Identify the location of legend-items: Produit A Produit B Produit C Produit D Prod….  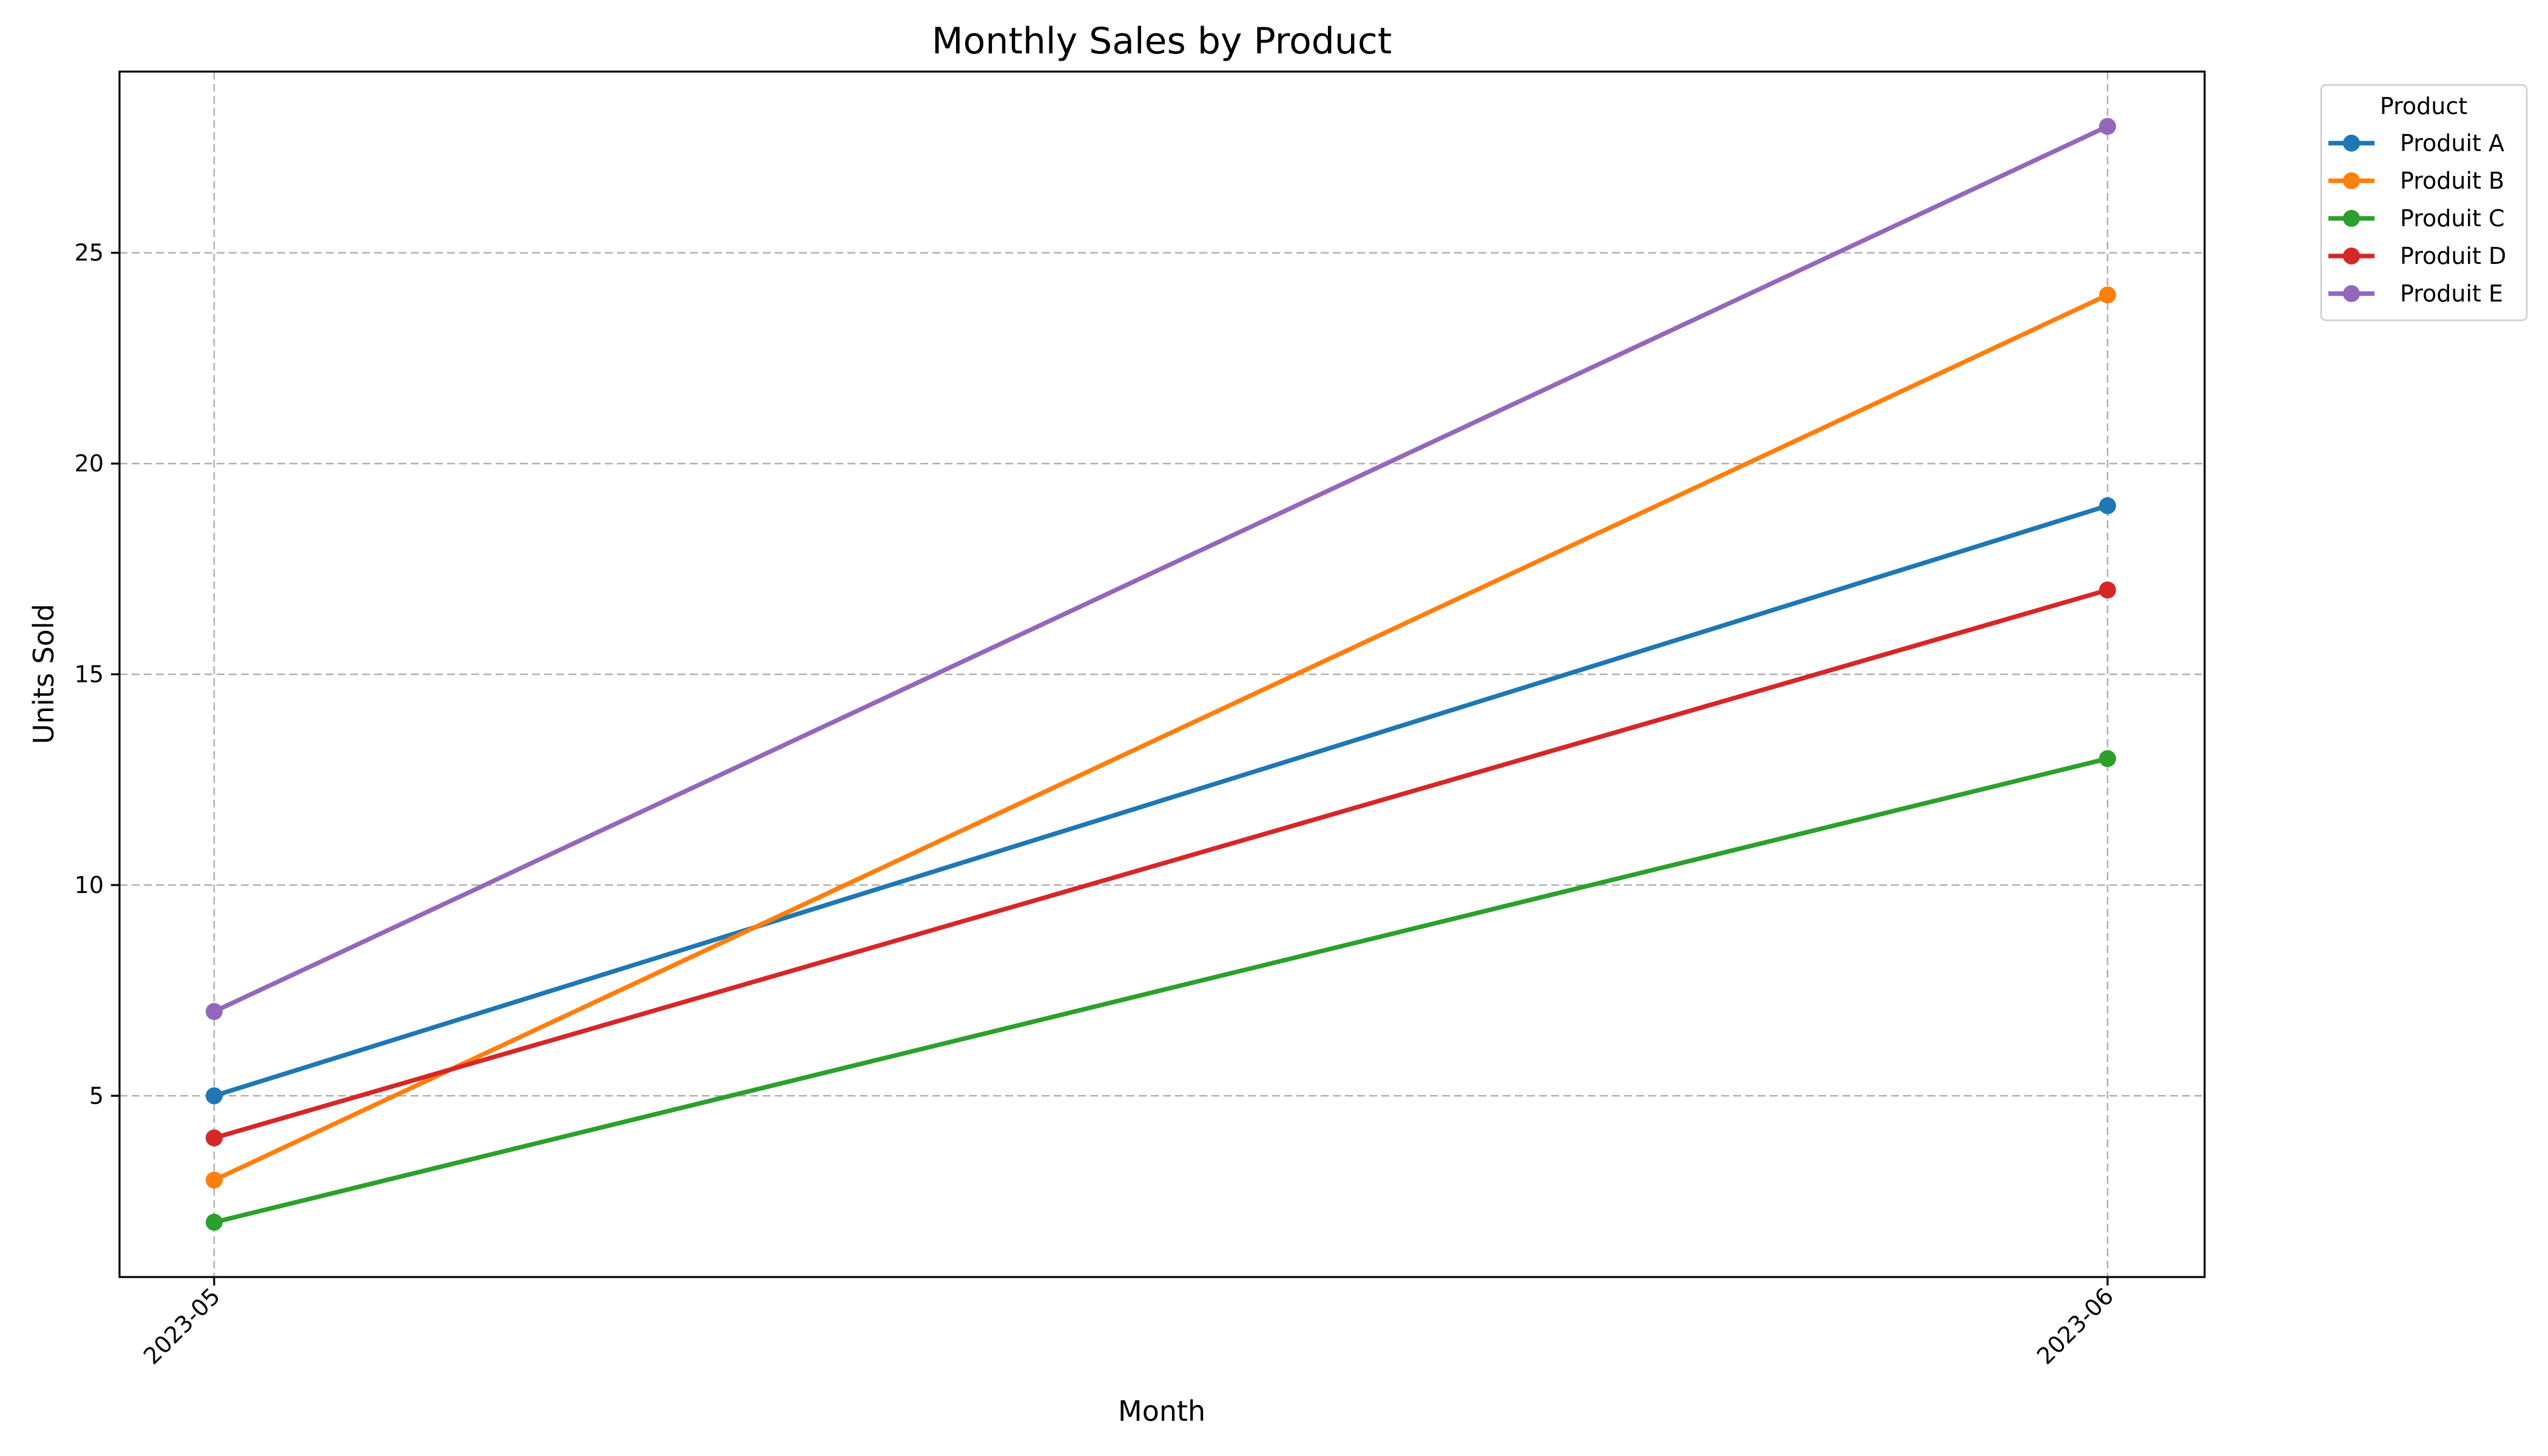
(2417, 218).